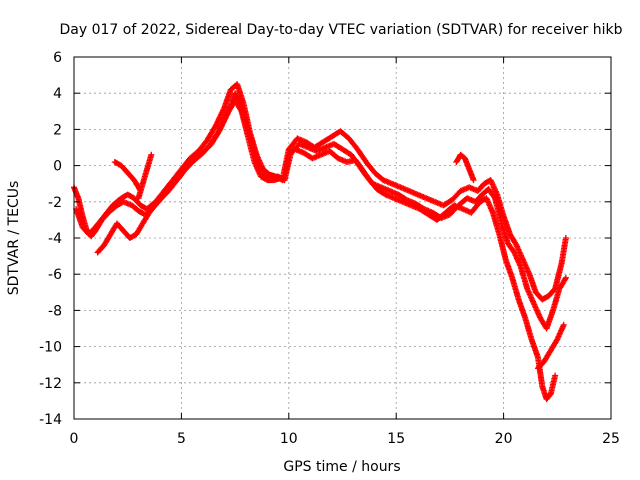 This screenshot has width=640, height=480. What do you see at coordinates (55, 311) in the screenshot?
I see `y-tick-label: -8` at bounding box center [55, 311].